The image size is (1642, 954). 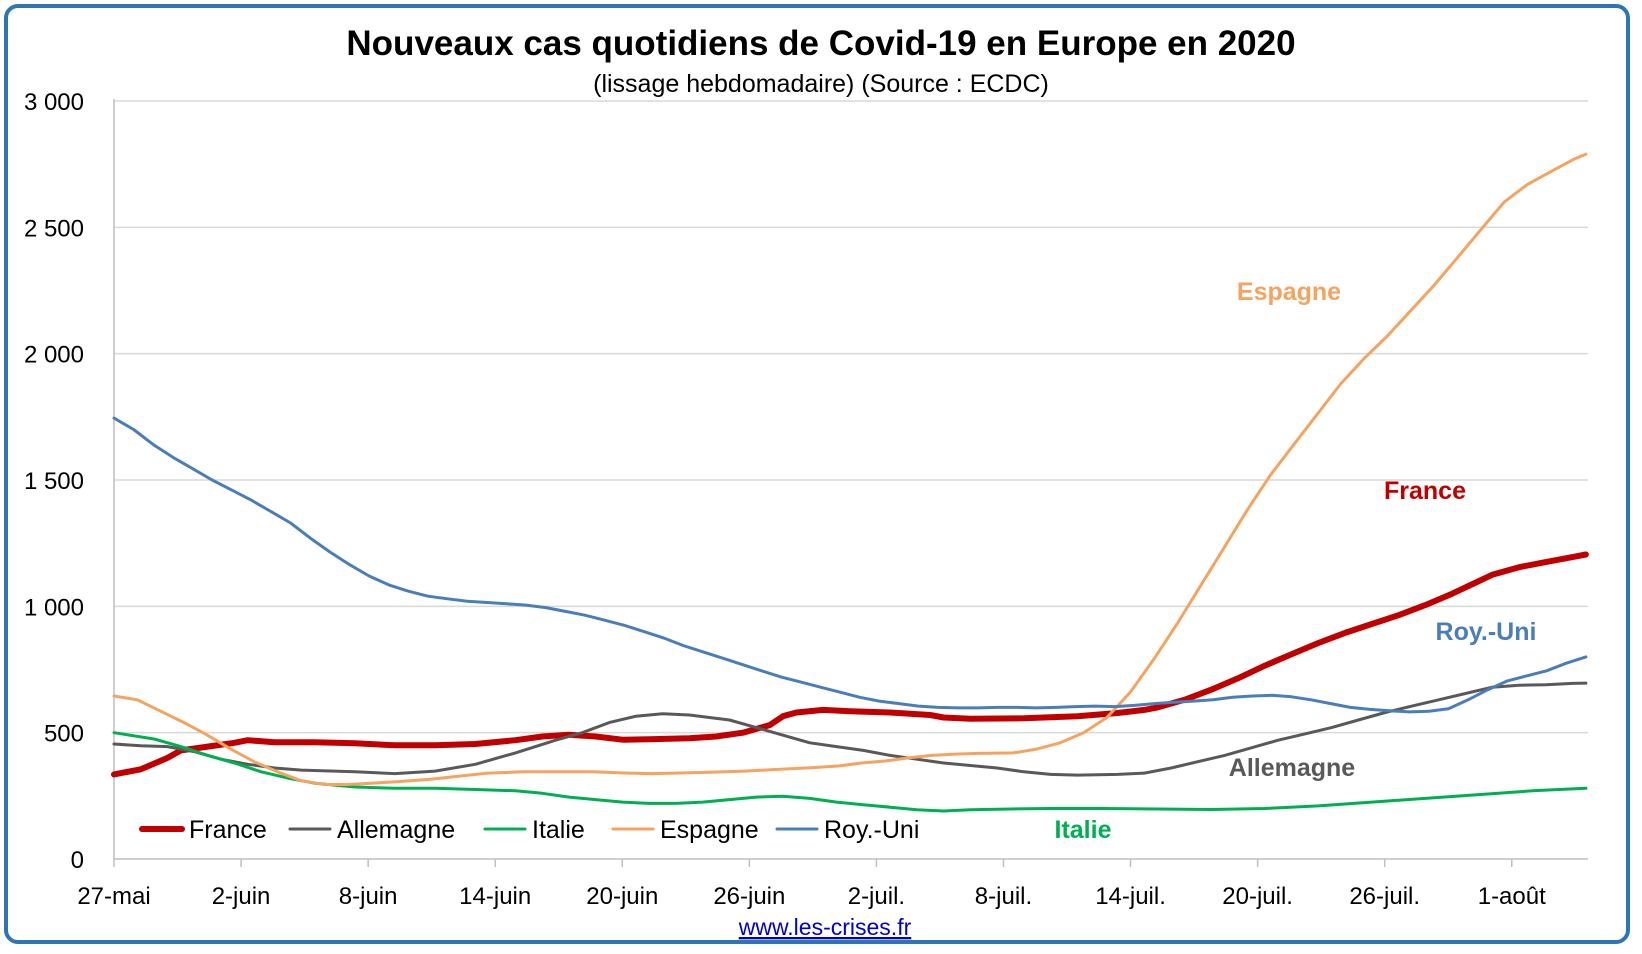 I want to click on x-tick-label: 2-juin, so click(x=241, y=896).